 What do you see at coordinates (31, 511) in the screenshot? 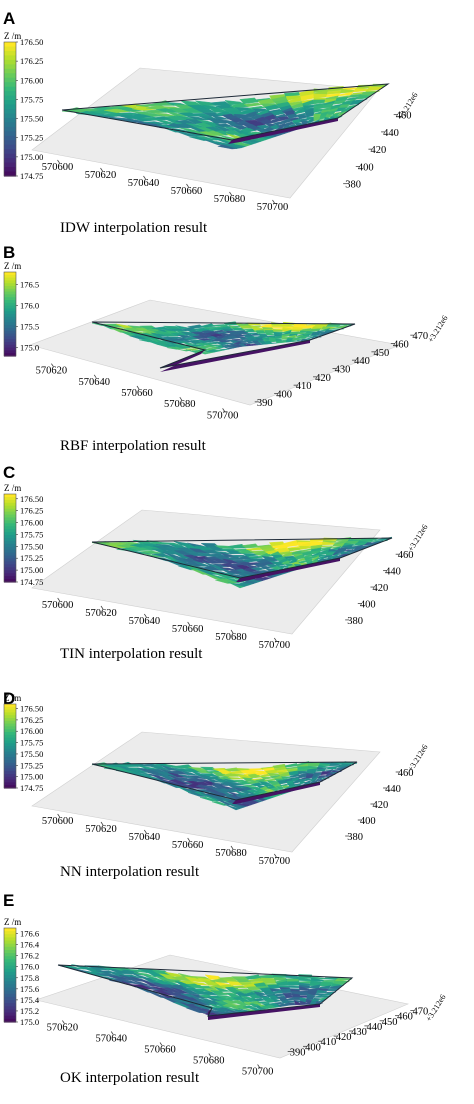
I see `colorbar-tick-label: 176.25` at bounding box center [31, 511].